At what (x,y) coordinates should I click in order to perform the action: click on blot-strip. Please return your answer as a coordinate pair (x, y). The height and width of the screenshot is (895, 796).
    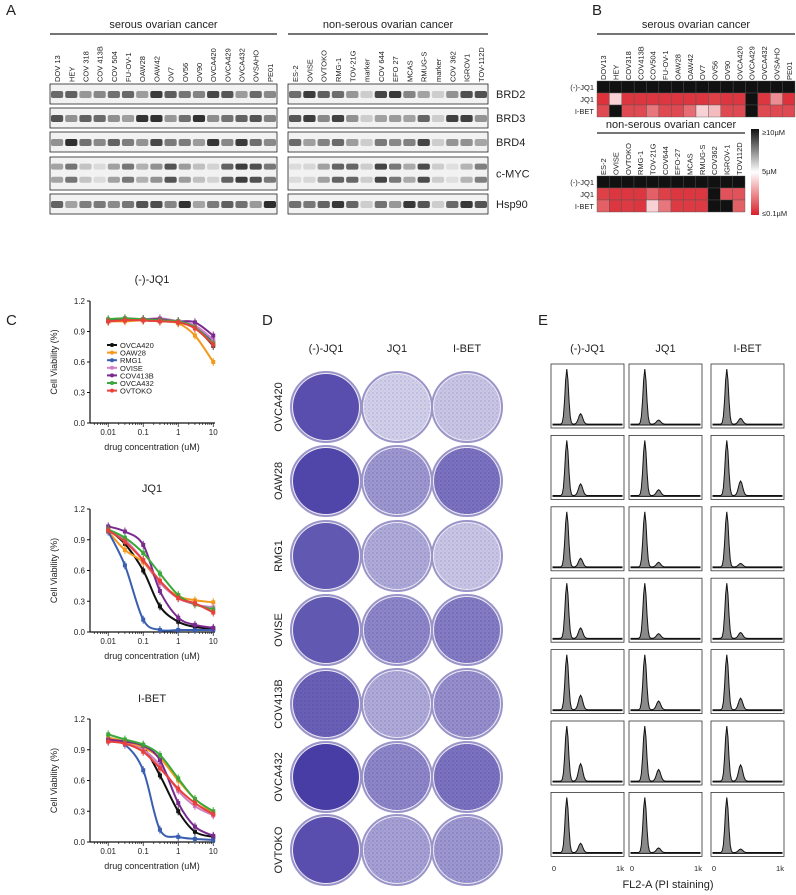
    Looking at the image, I should click on (163, 142).